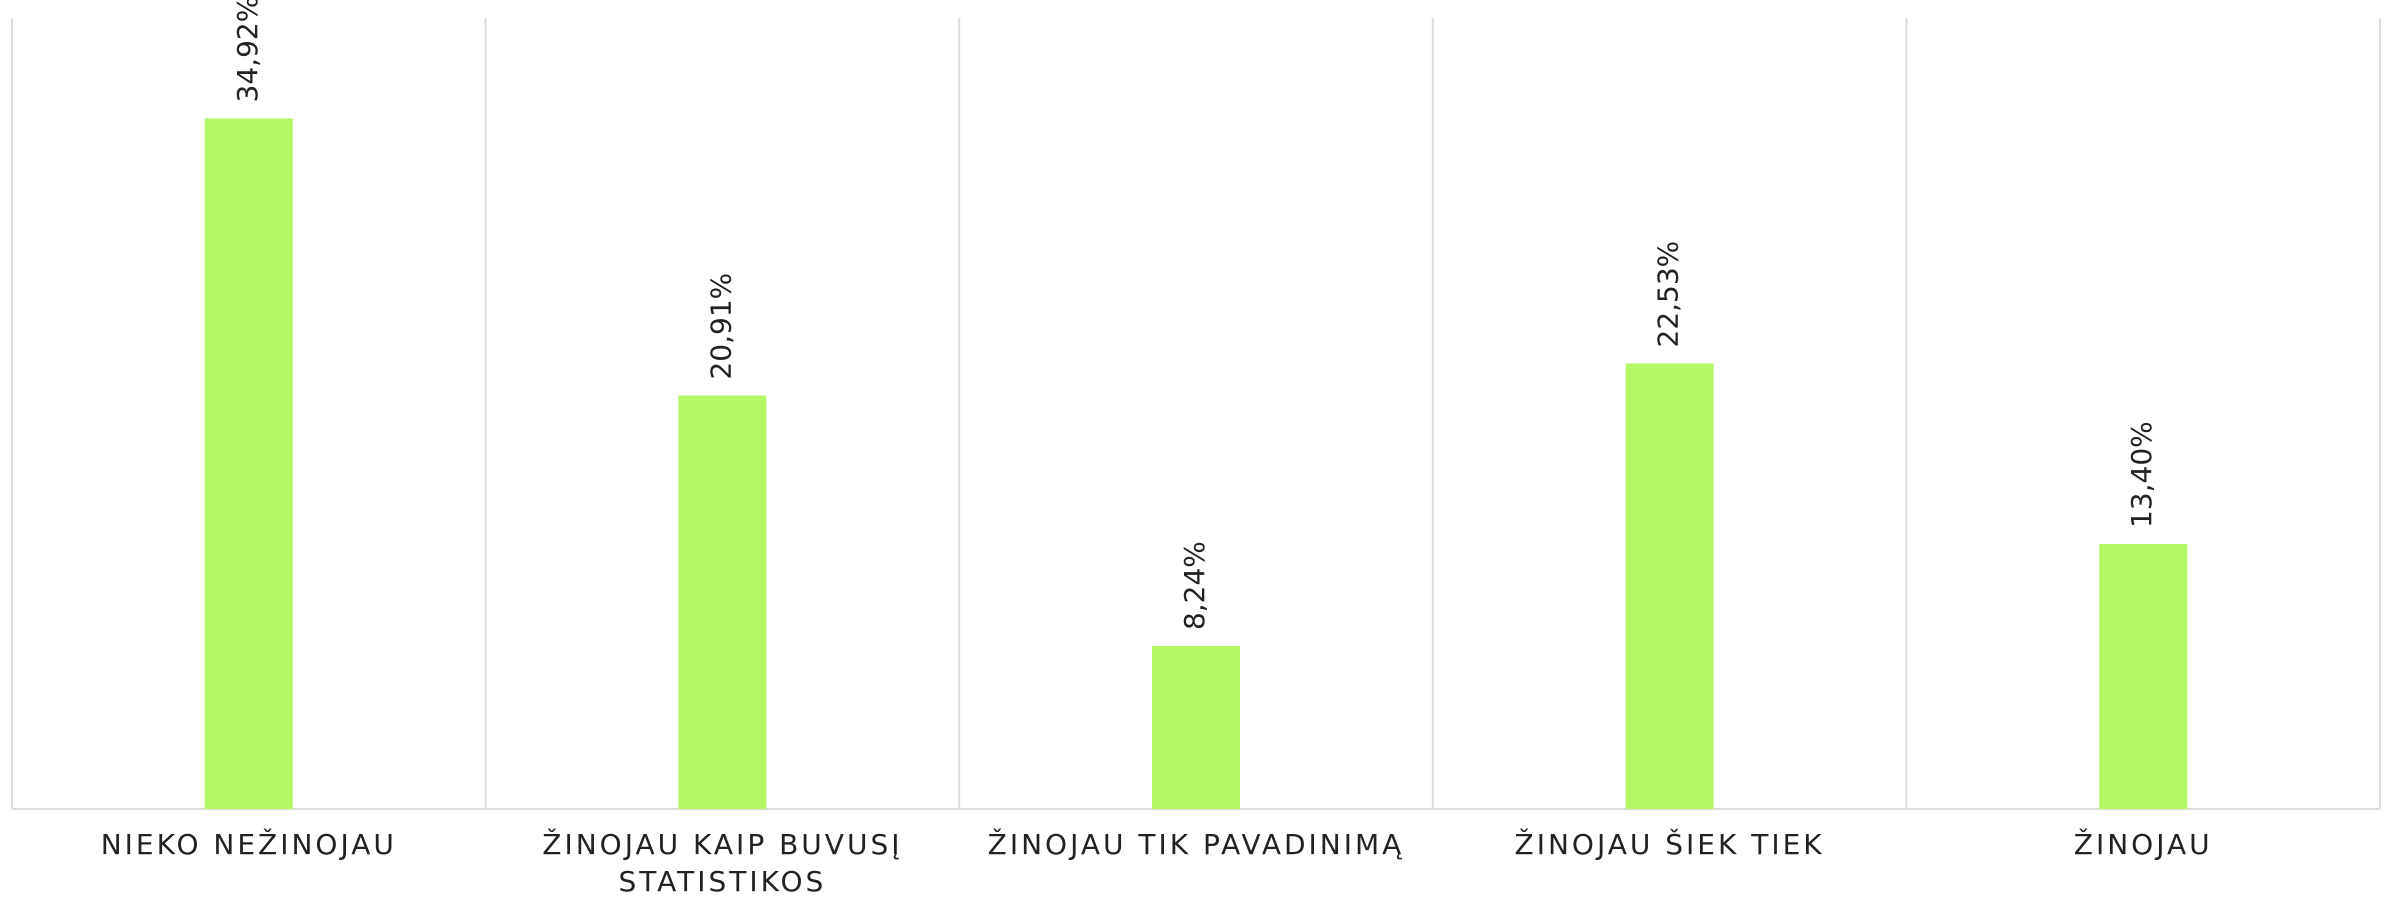 This screenshot has width=2389, height=901. I want to click on value-label: 34,92%, so click(247, 51).